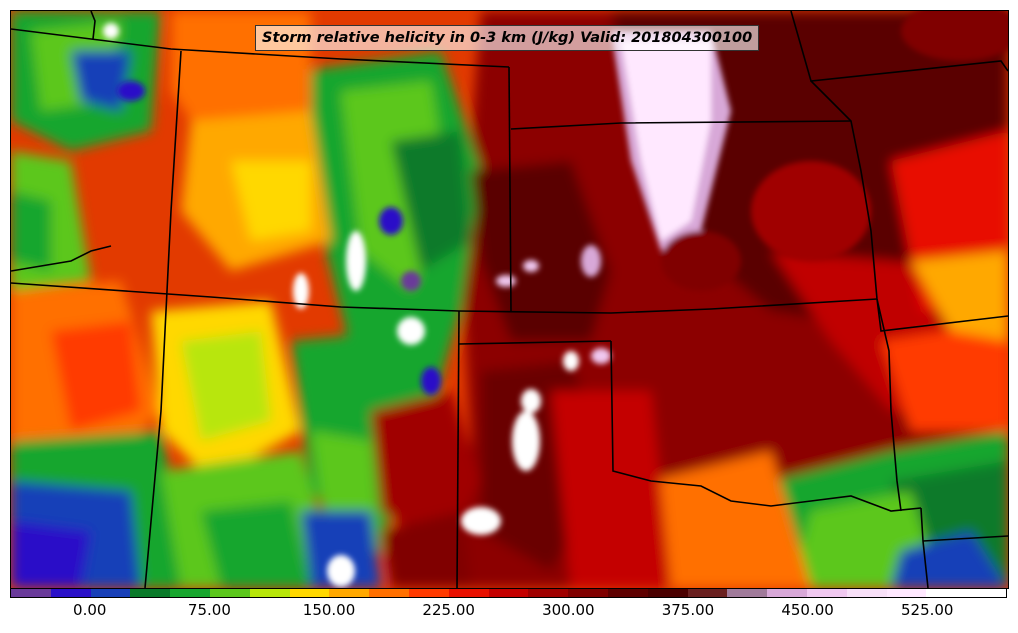 The width and height of the screenshot is (1018, 633). I want to click on colorbar-tick-label: 150.00, so click(329, 610).